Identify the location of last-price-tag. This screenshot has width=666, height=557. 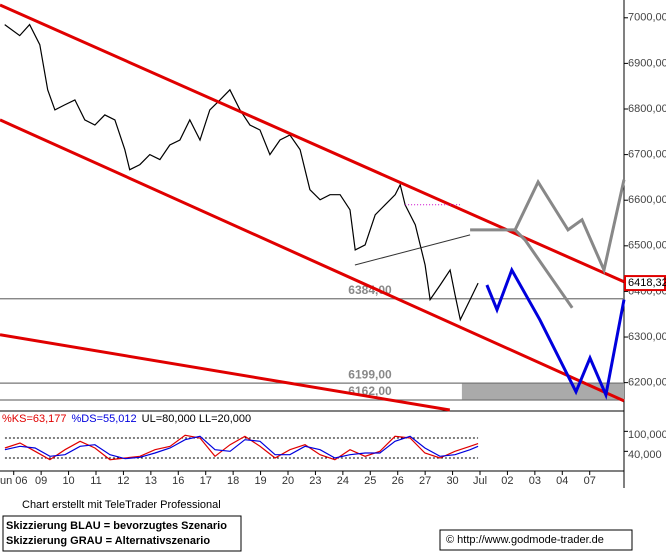
(645, 283).